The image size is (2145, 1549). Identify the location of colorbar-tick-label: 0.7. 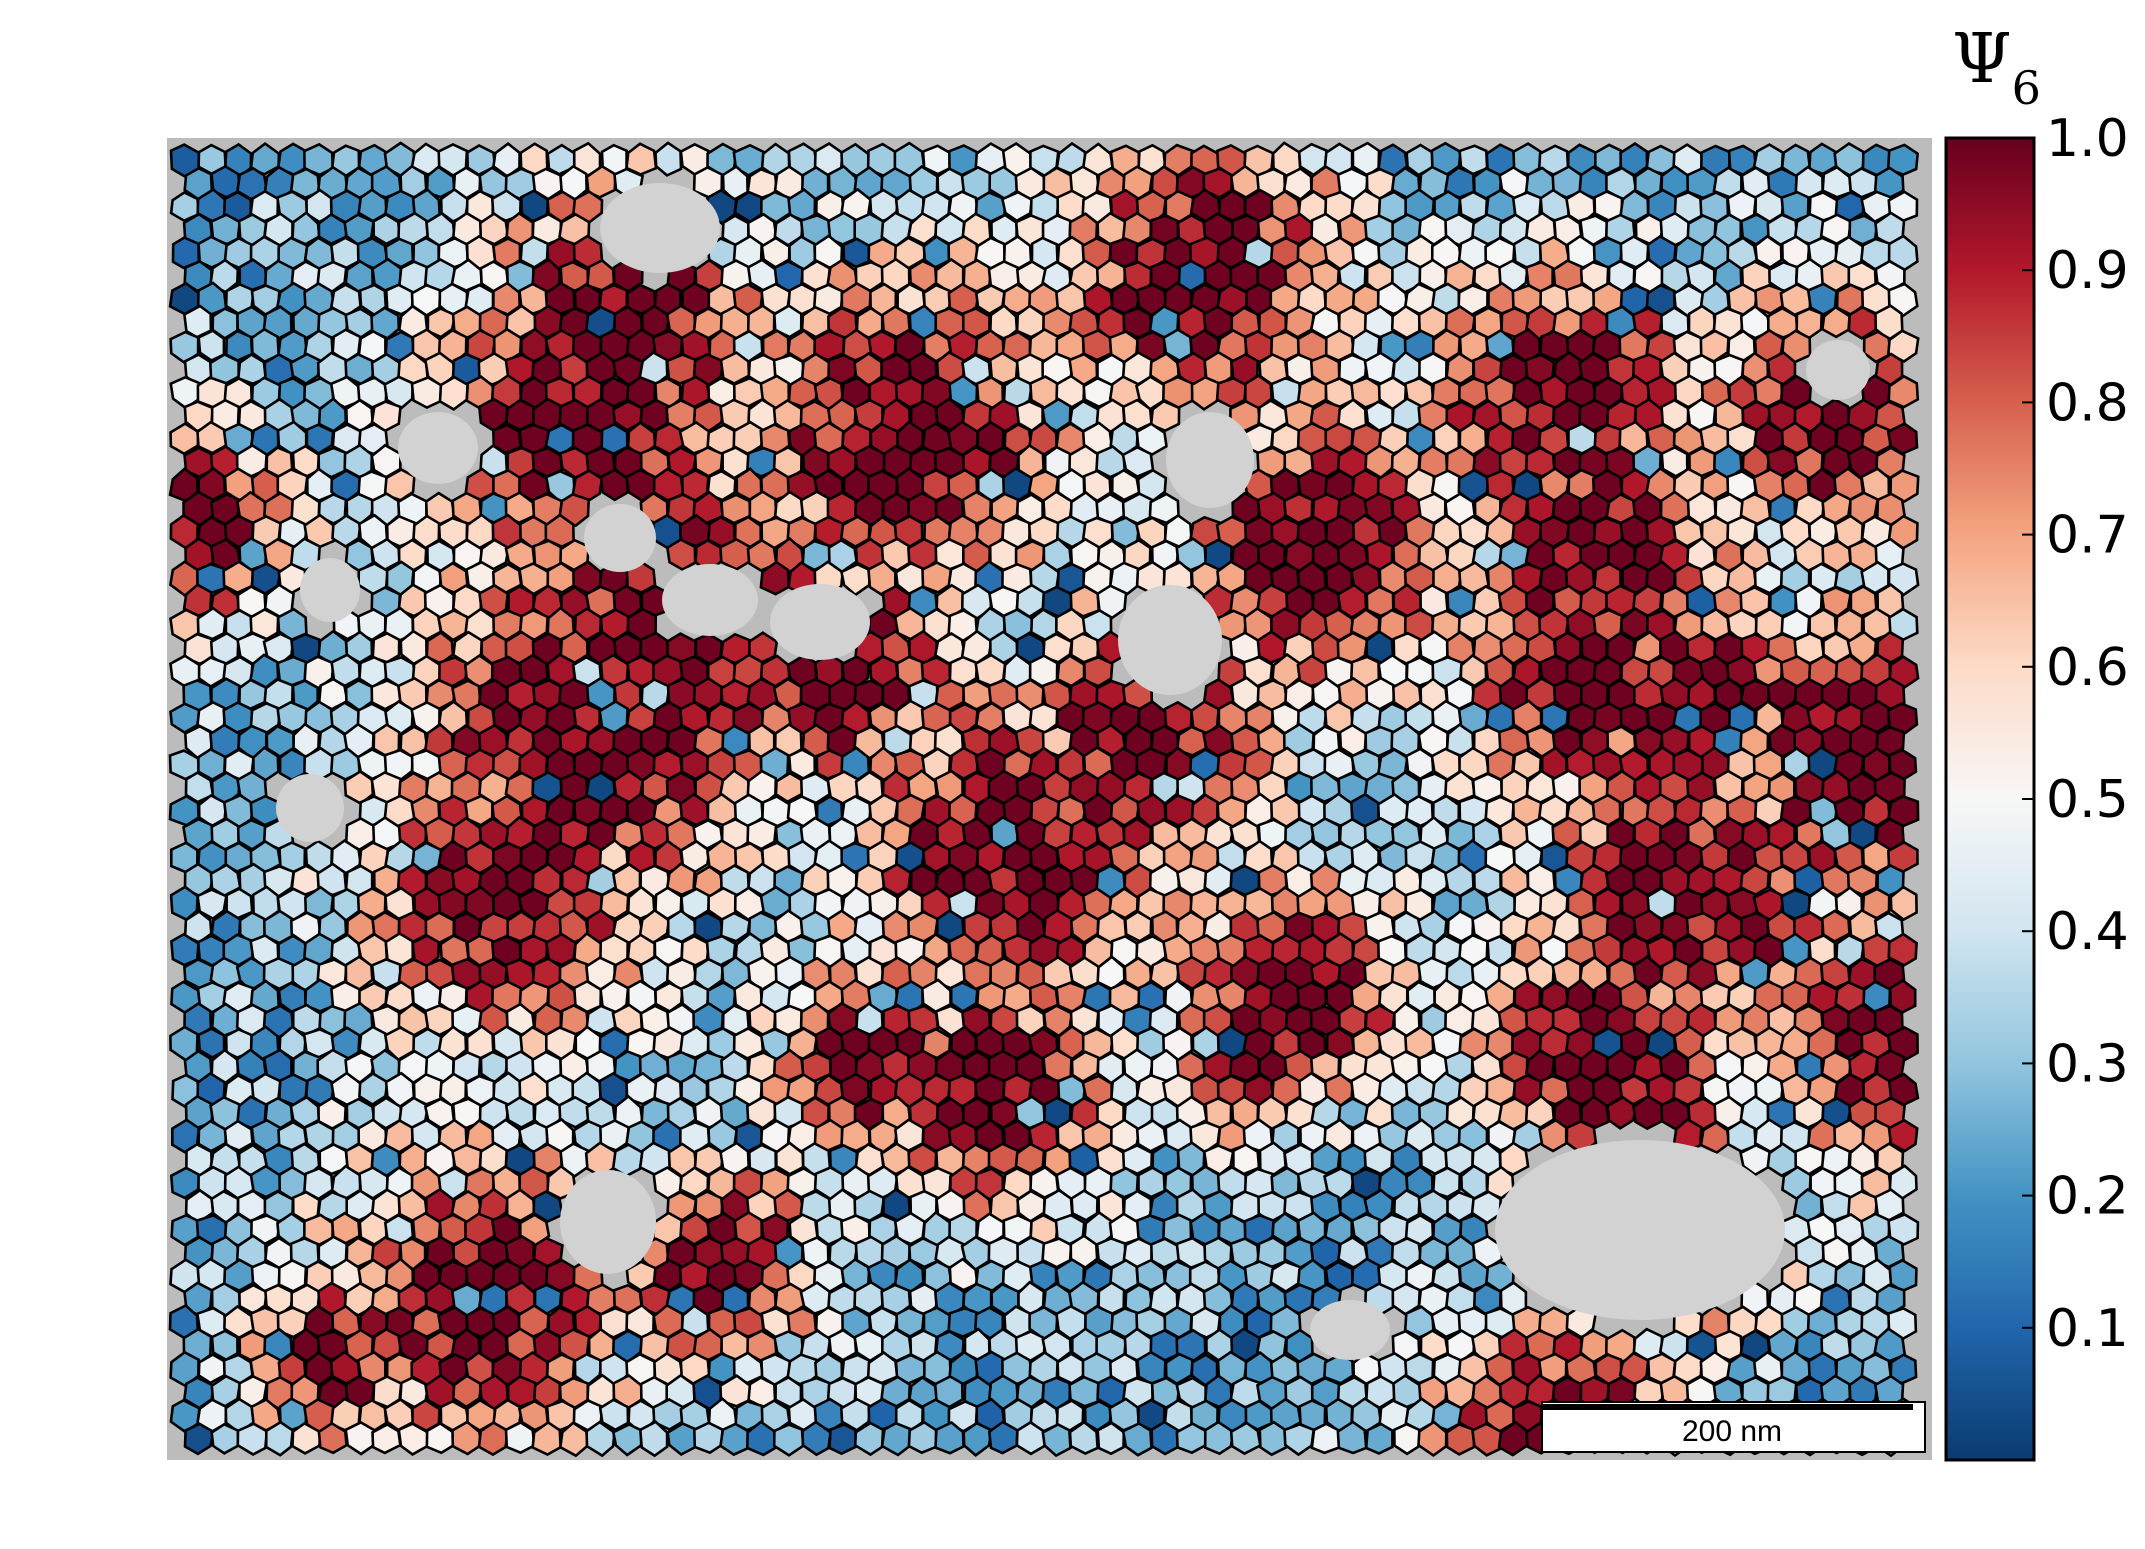
(2087, 536).